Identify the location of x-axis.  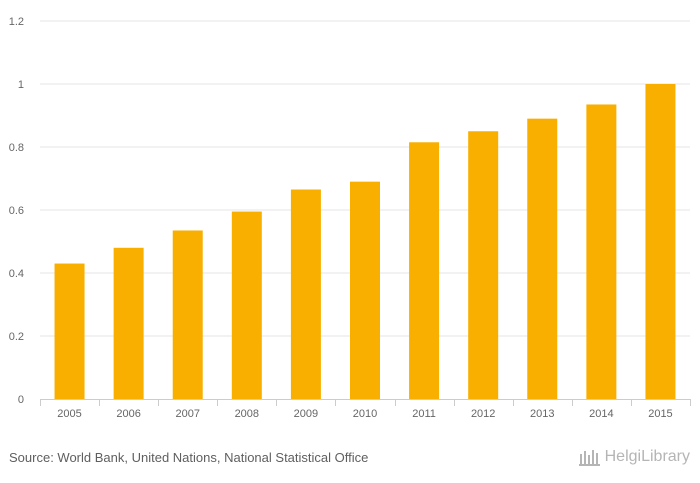
(365, 402).